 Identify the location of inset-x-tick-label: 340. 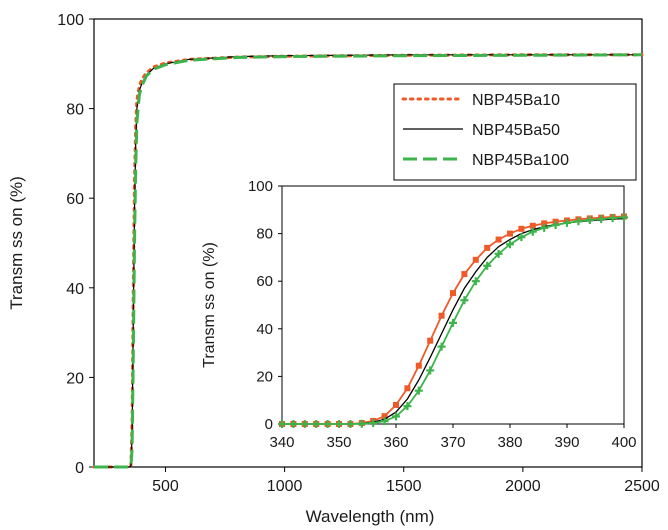
(281, 442).